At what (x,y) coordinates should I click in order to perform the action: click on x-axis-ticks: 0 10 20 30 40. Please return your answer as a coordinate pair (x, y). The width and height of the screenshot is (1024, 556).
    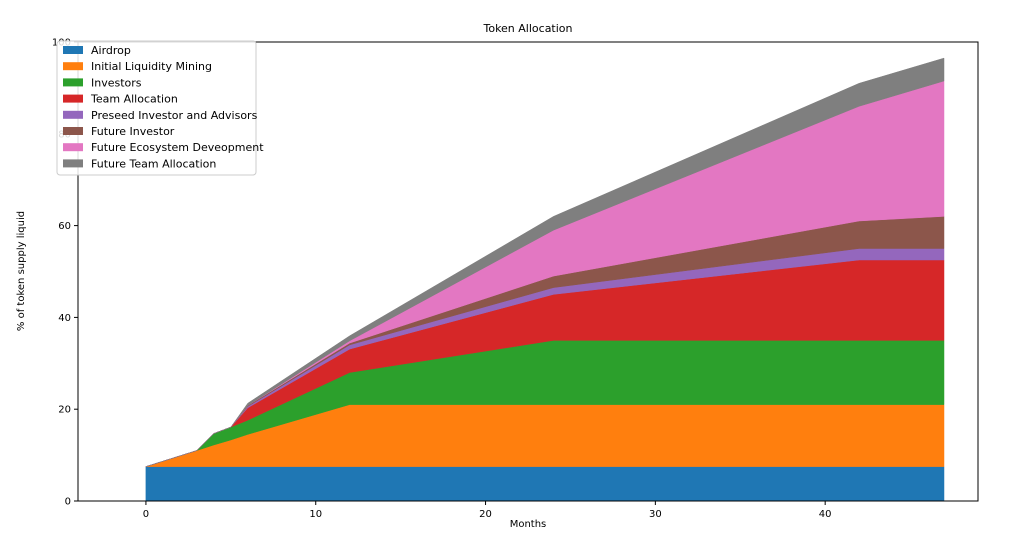
    Looking at the image, I should click on (487, 510).